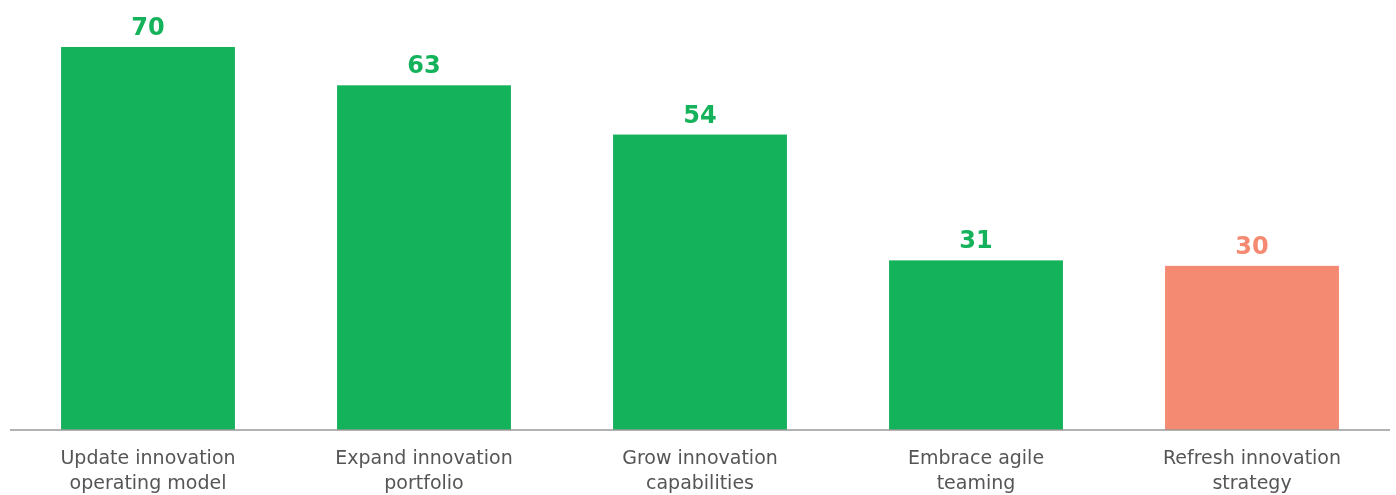  I want to click on x-tick-label: Embrace agile teaming, so click(976, 469).